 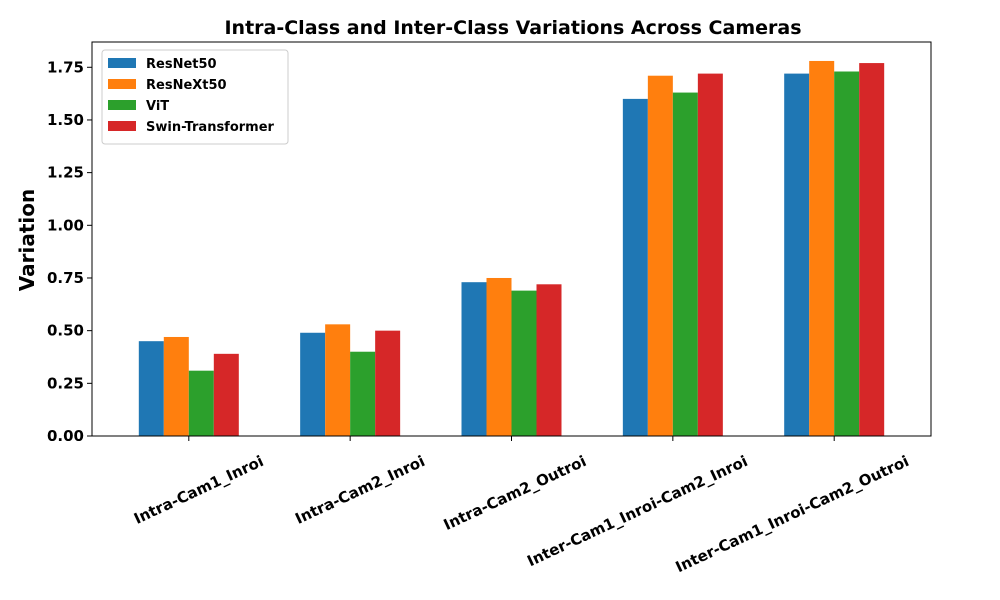 What do you see at coordinates (65, 436) in the screenshot?
I see `y-tick-label: 0.00` at bounding box center [65, 436].